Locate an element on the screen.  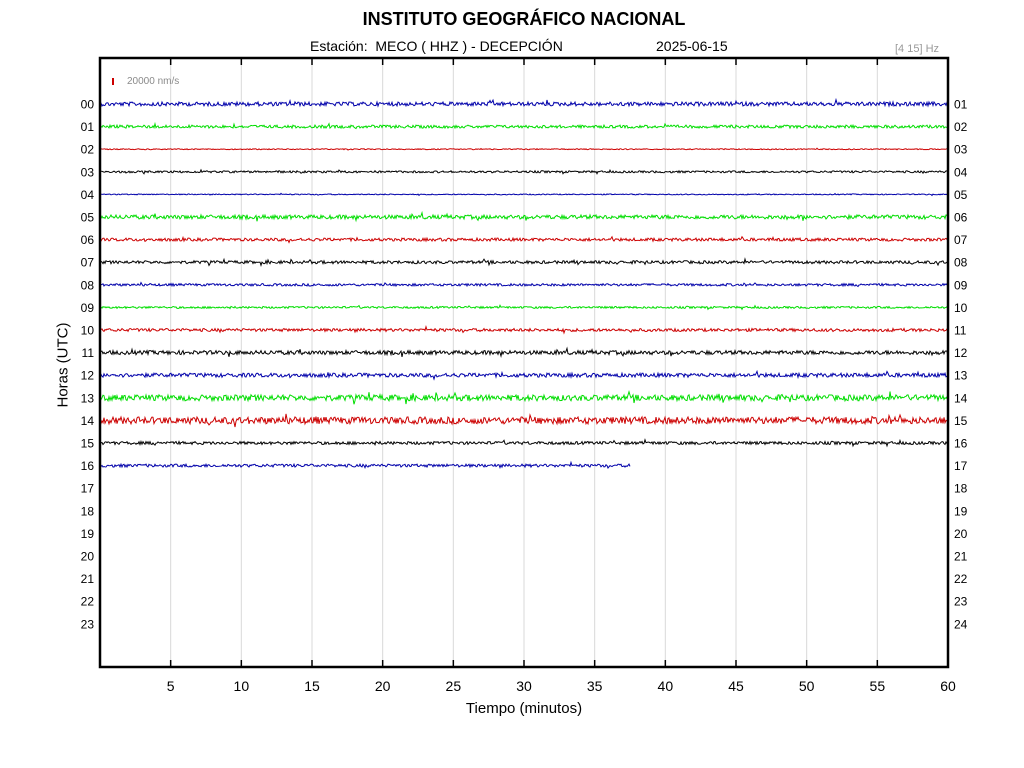
right-hour-label: 15 is located at coordinates (961, 421).